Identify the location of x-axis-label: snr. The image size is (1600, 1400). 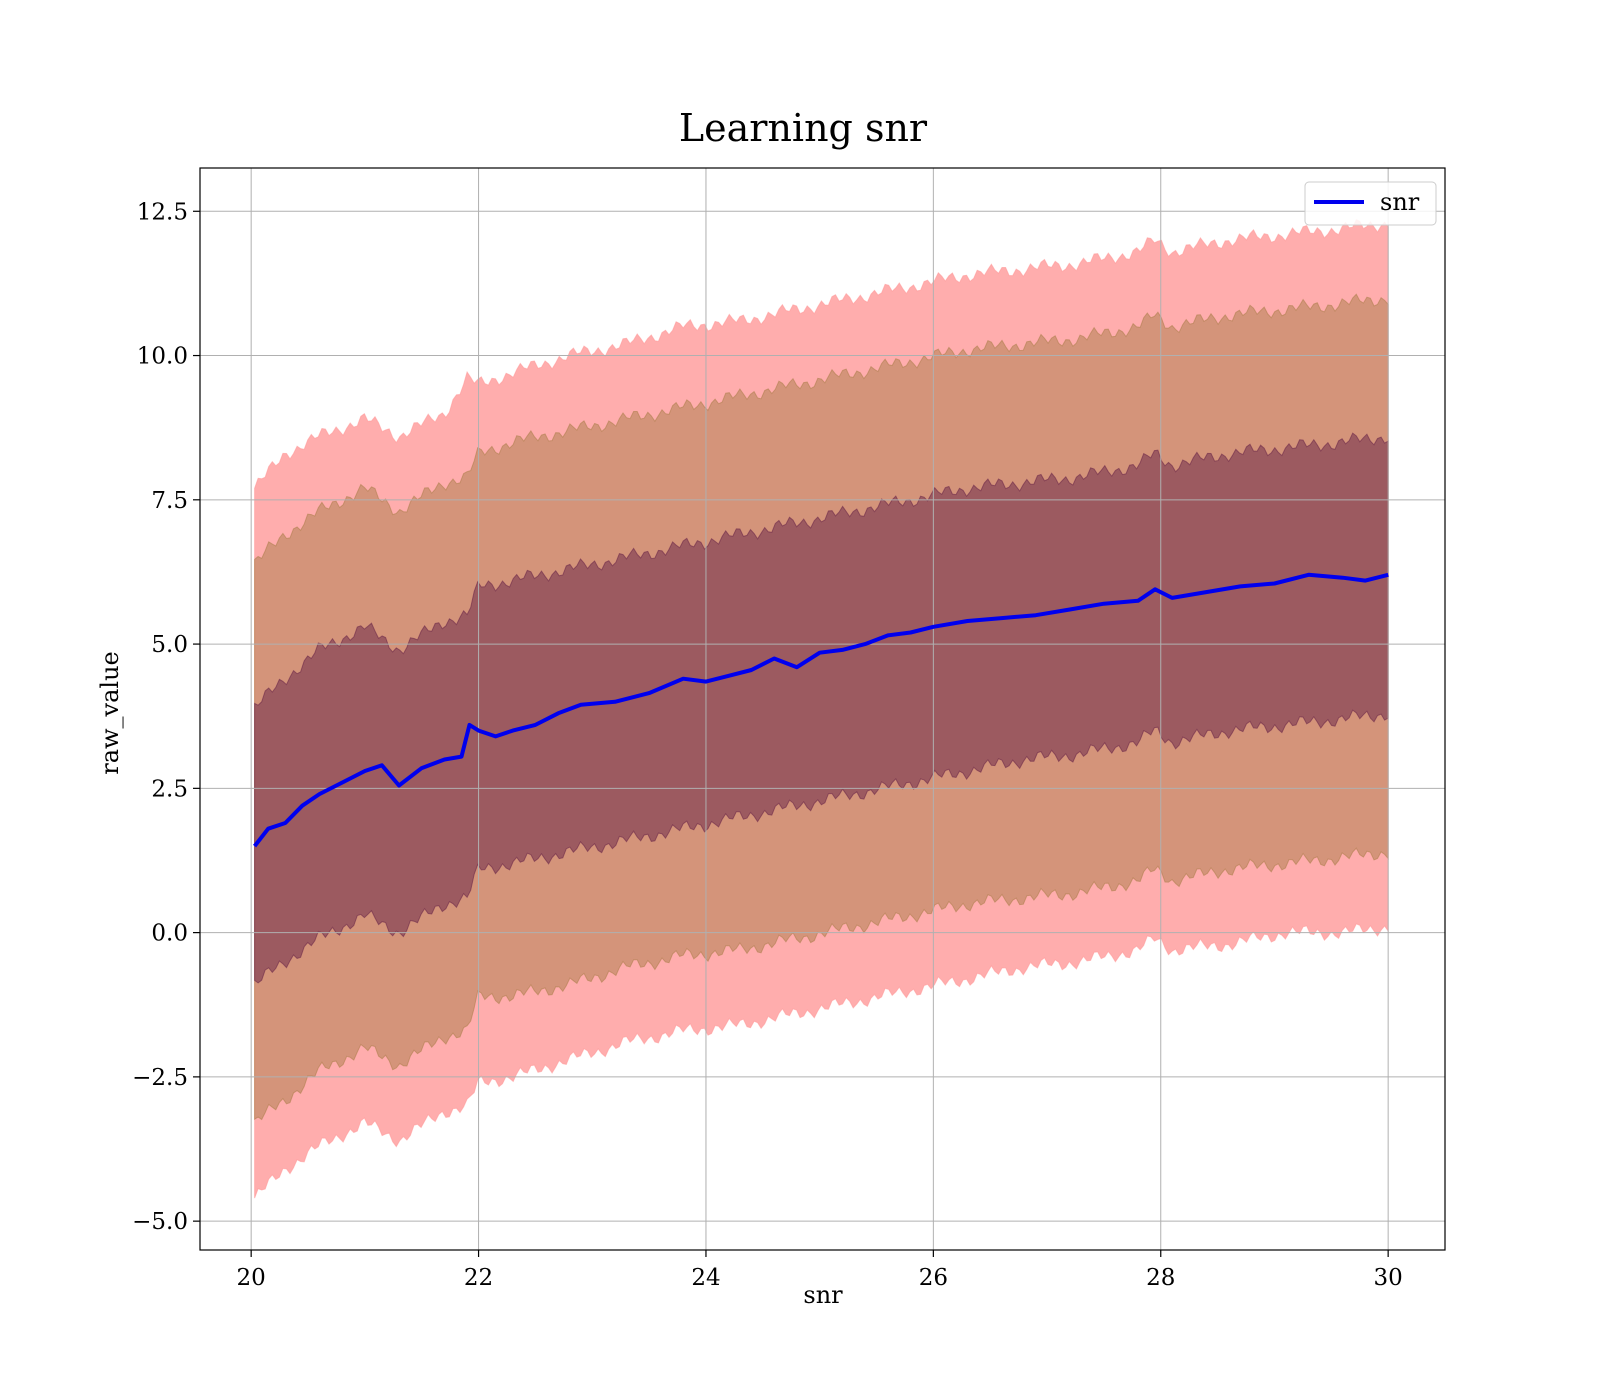
(823, 1295).